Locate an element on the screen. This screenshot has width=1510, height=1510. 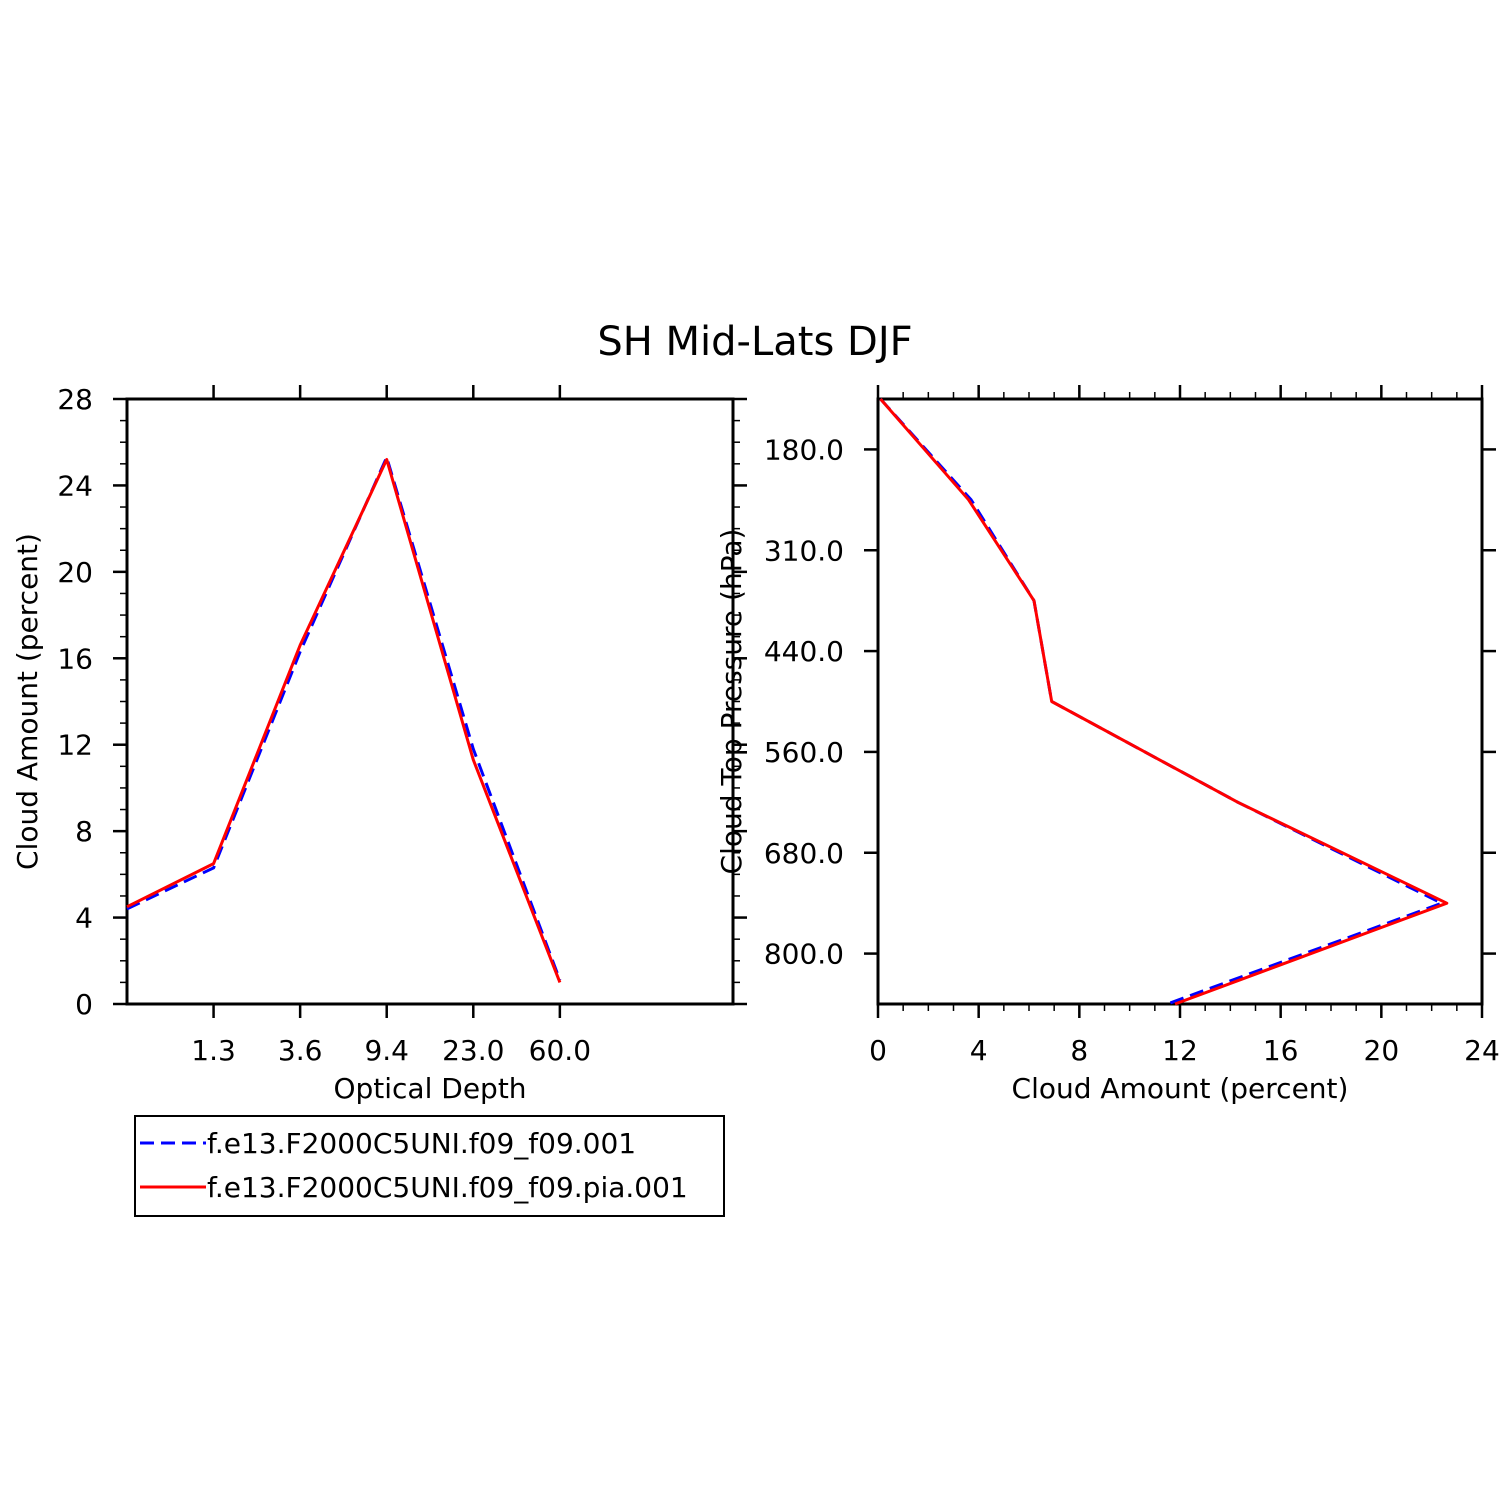
legend-box is located at coordinates (429, 1166).